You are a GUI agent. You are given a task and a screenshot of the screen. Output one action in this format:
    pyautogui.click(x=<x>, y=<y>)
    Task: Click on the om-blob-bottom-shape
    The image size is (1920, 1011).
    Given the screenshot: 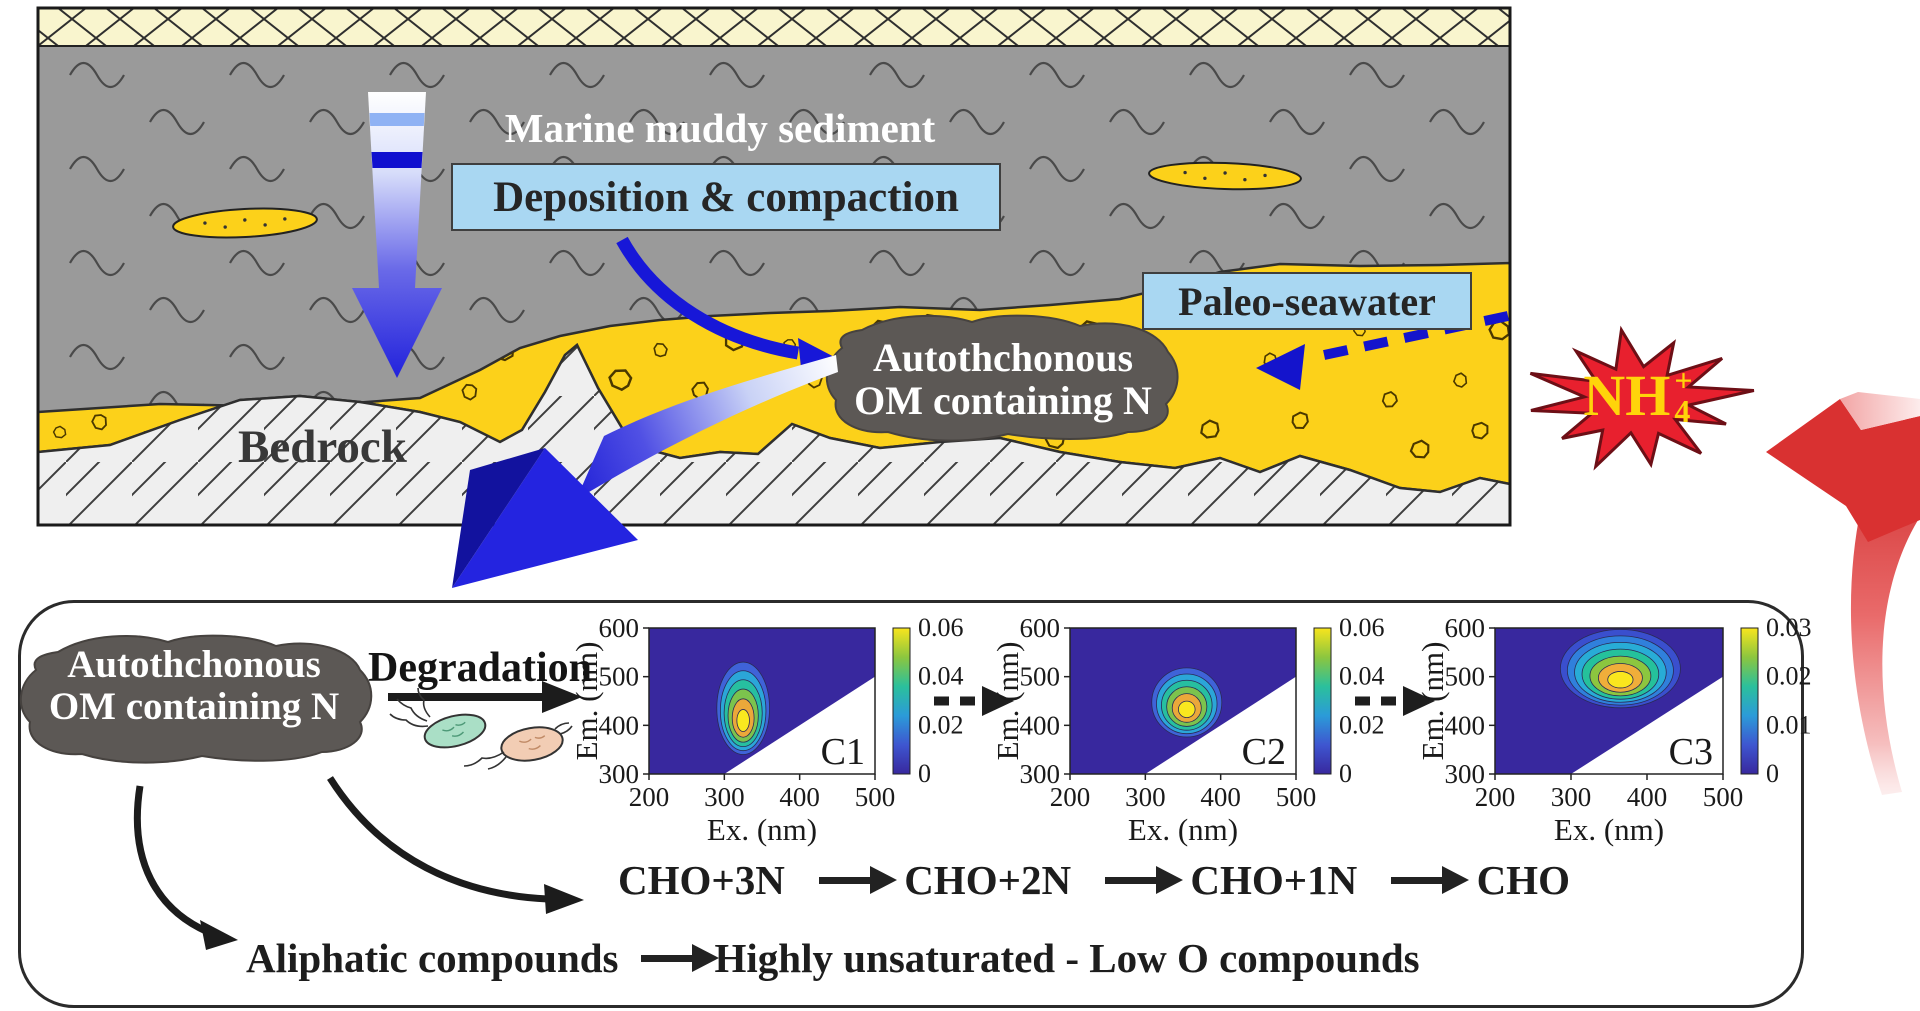 What is the action you would take?
    pyautogui.click(x=196, y=699)
    